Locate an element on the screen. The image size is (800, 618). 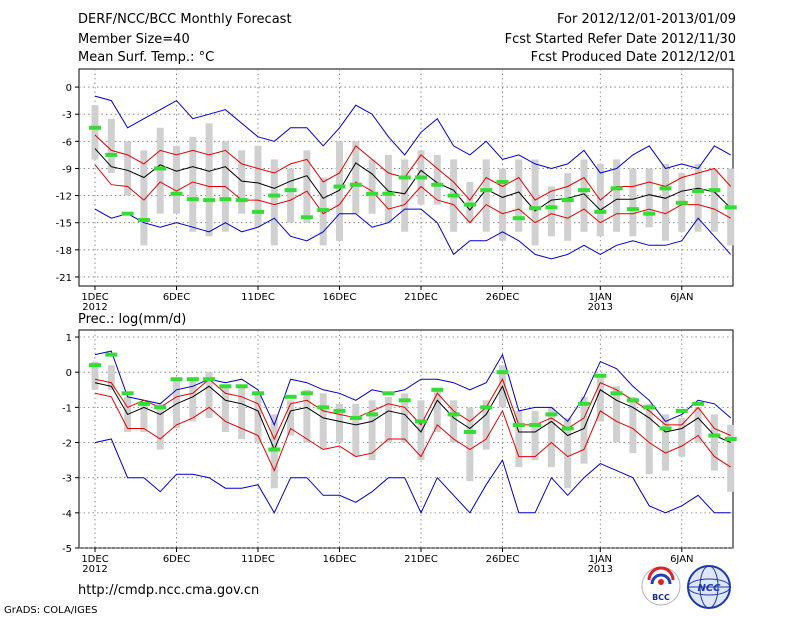
min-line is located at coordinates (413, 234).